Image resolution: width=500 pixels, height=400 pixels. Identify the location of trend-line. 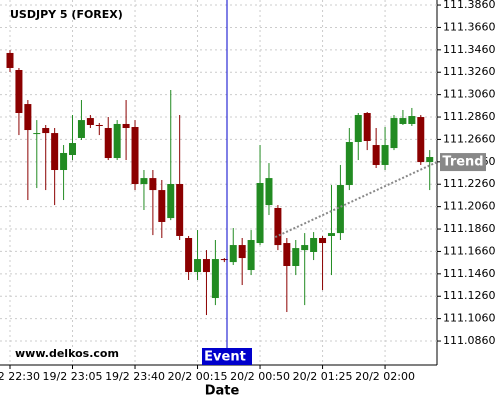
(356, 200).